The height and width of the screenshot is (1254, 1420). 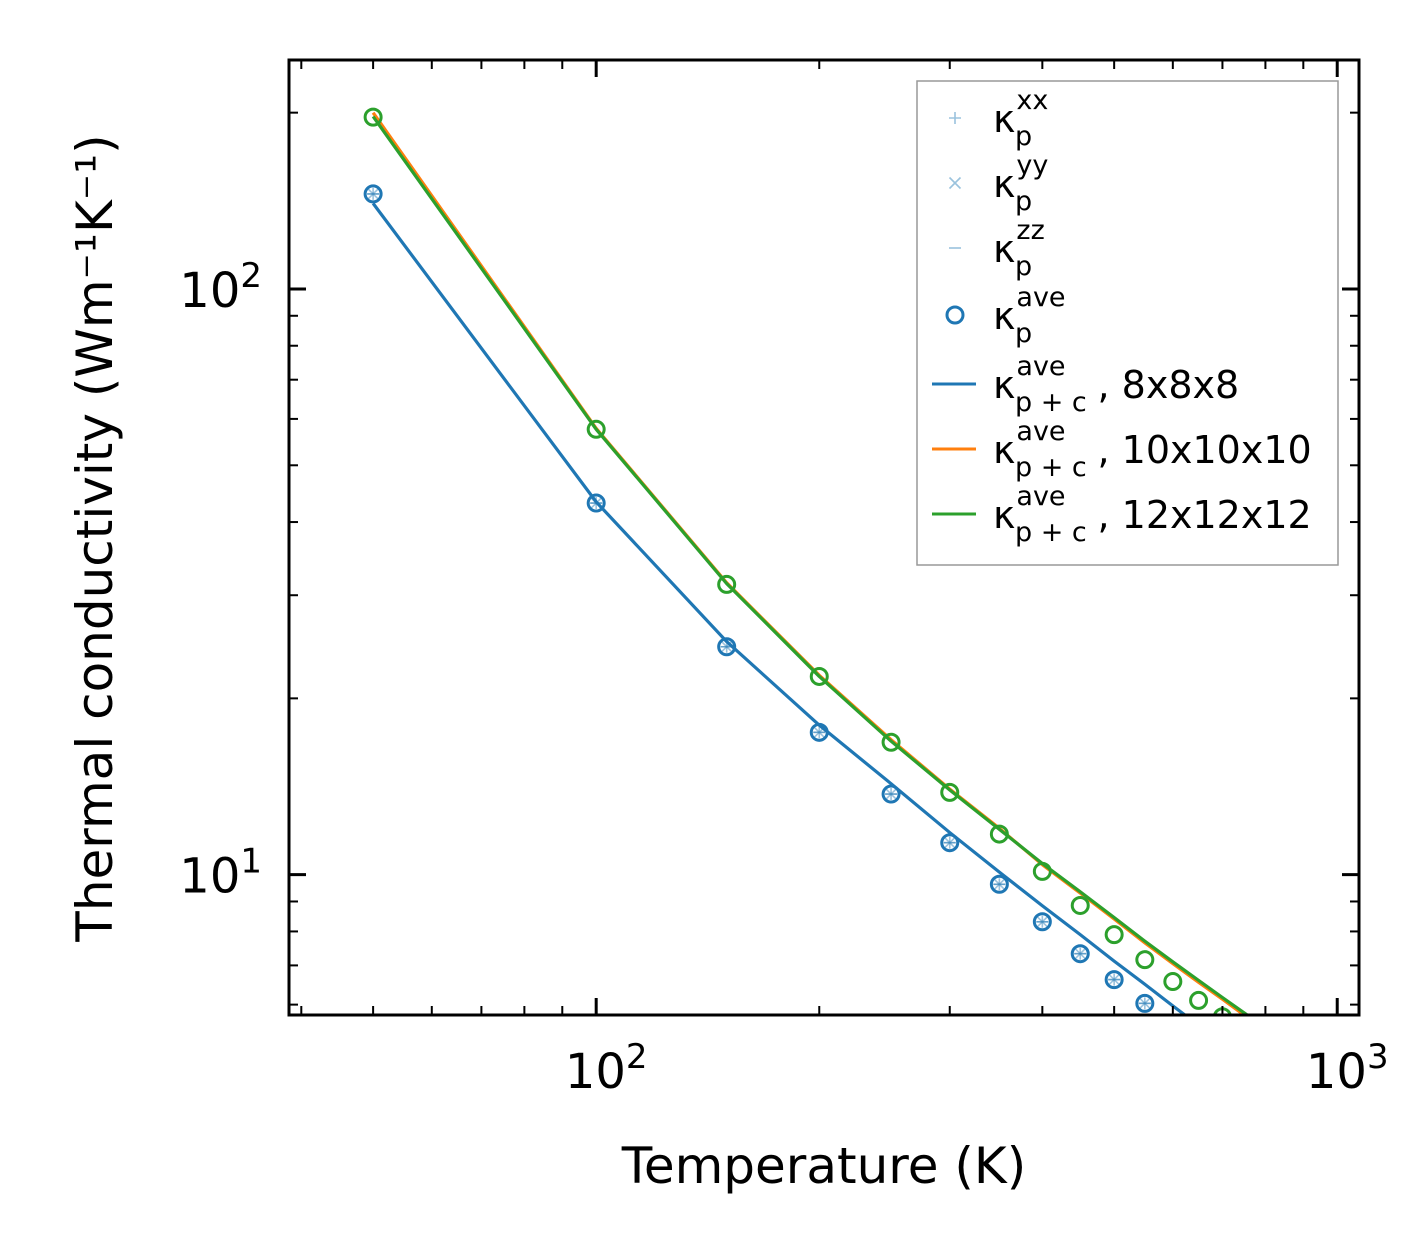 I want to click on legend-label-6: κave p + c , 12x12x12, so click(x=1152, y=514).